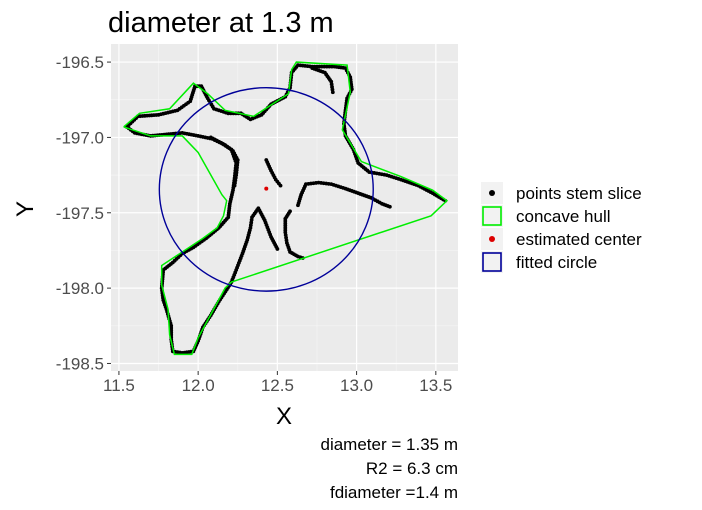  I want to click on chart-title: diameter at 1.3 m, so click(221, 23).